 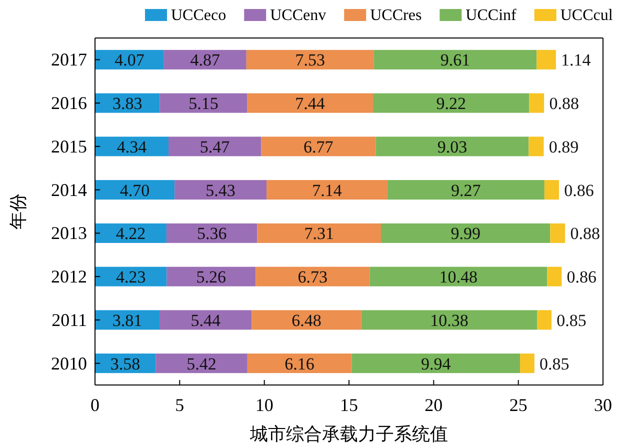 I want to click on data-label: 7.44, so click(x=310, y=104).